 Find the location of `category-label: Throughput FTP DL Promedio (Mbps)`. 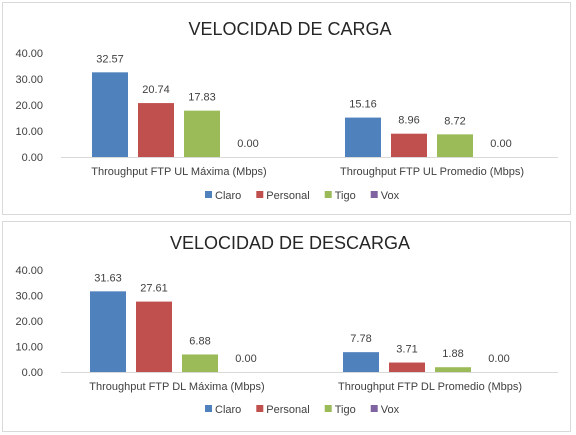

category-label: Throughput FTP DL Promedio (Mbps) is located at coordinates (430, 387).